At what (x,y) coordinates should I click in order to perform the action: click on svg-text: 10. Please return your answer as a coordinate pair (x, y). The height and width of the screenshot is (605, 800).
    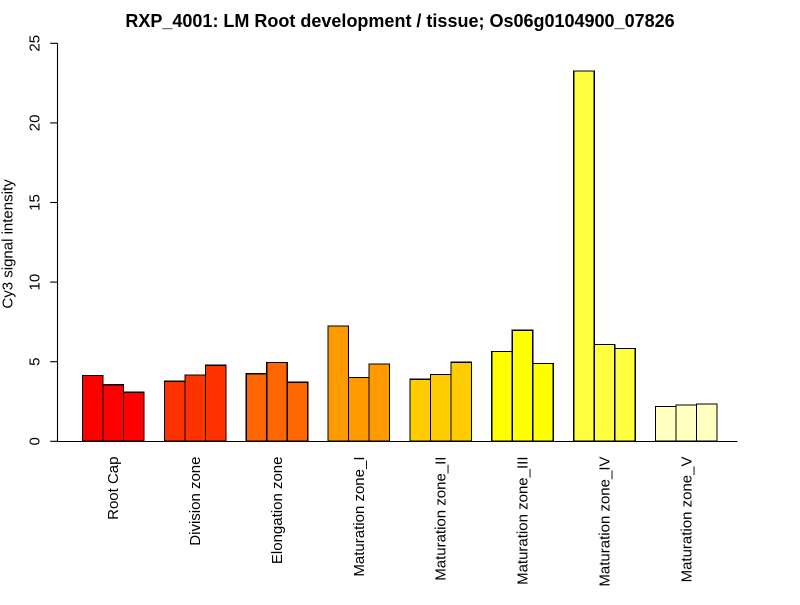
    Looking at the image, I should click on (35, 282).